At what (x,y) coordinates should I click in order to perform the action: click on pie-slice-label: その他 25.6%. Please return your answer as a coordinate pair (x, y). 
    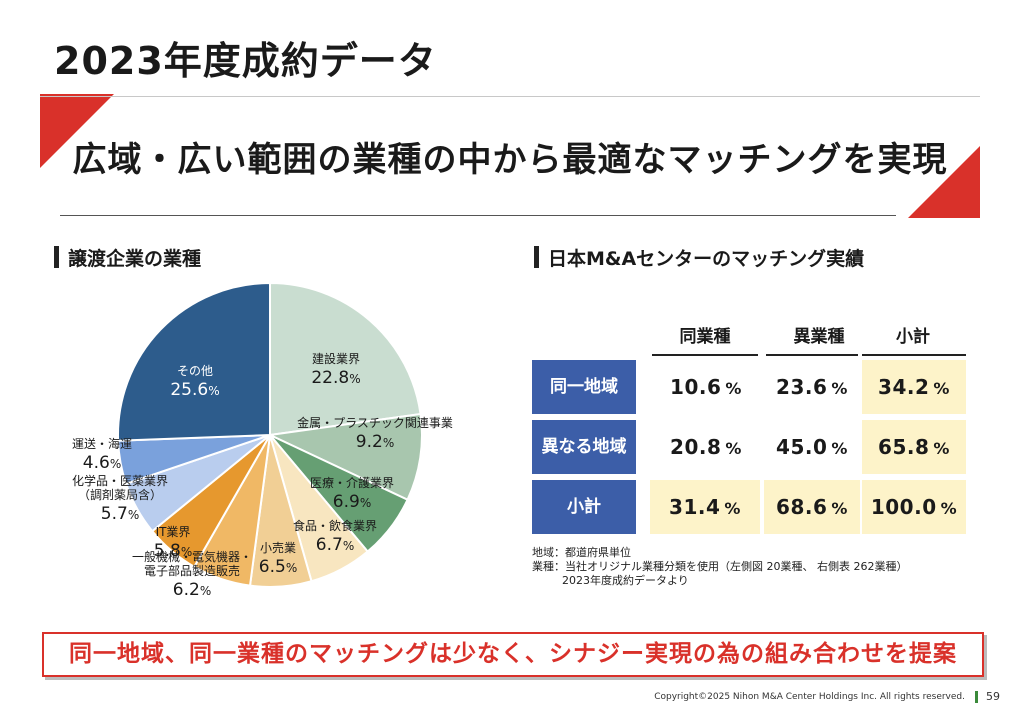
    Looking at the image, I should click on (194, 382).